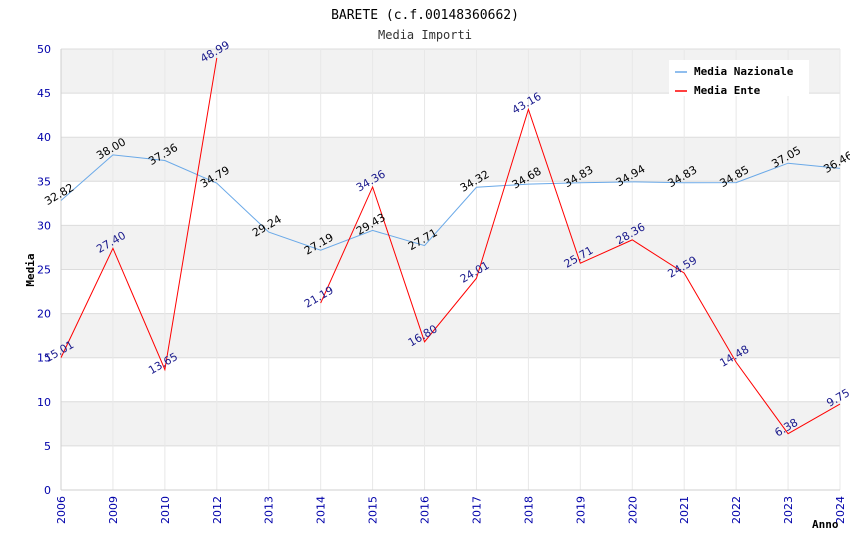 Image resolution: width=850 pixels, height=550 pixels. I want to click on y-tick-label: 0, so click(47, 490).